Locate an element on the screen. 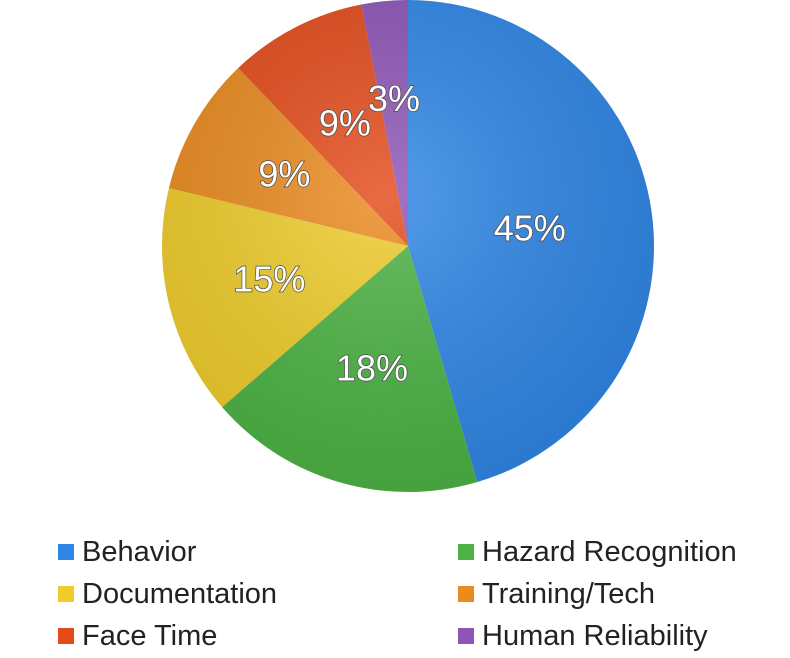 The height and width of the screenshot is (658, 790). legend-item-human-reliability: Human Reliability is located at coordinates (583, 636).